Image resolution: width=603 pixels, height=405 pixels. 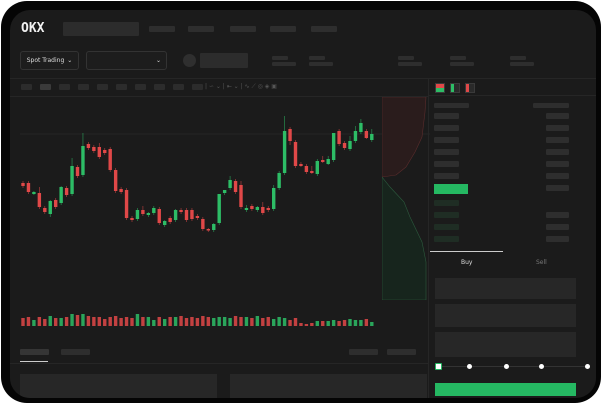 What do you see at coordinates (126, 60) in the screenshot?
I see `pair-selector-dropdown: ⌄` at bounding box center [126, 60].